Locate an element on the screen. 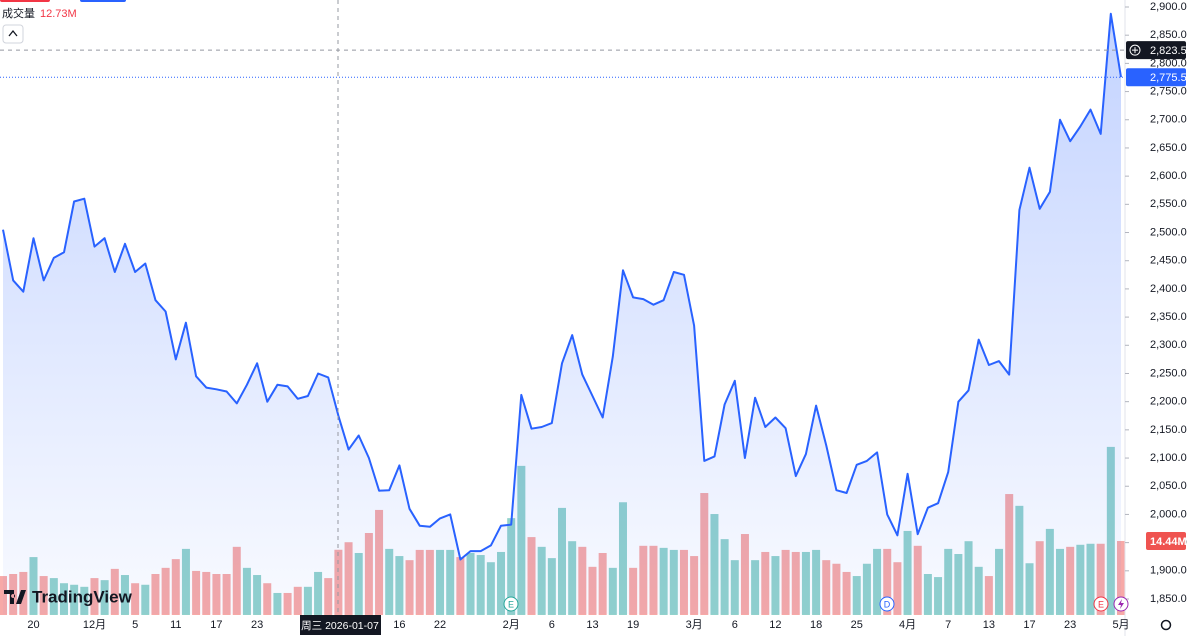 Image resolution: width=1200 pixels, height=636 pixels. crosshair-date-box is located at coordinates (340, 625).